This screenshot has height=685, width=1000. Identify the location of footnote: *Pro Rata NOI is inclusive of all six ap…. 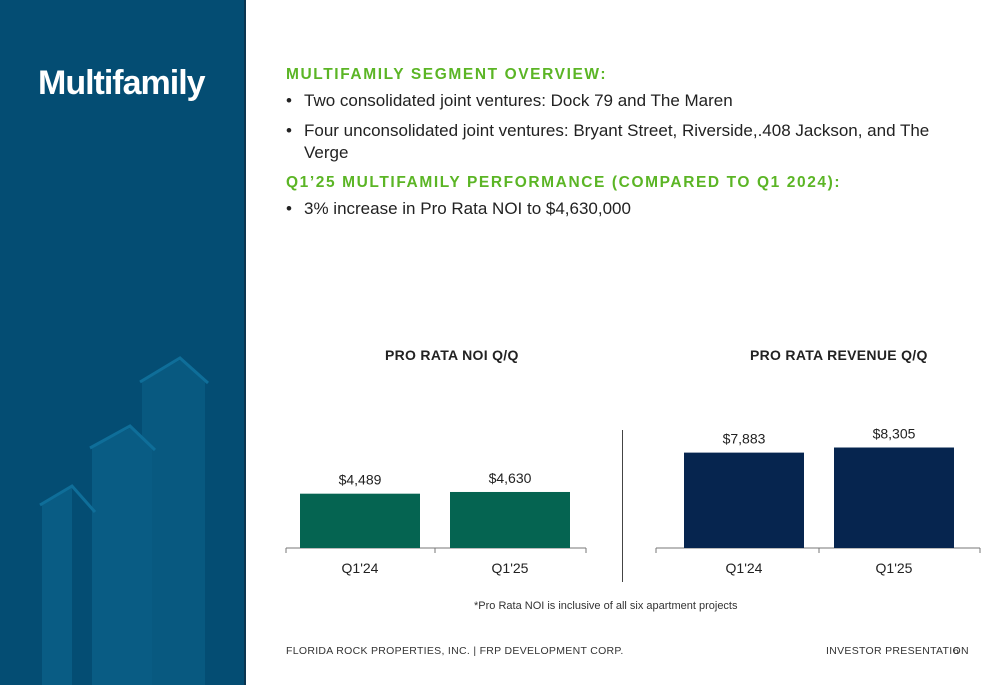
(606, 606).